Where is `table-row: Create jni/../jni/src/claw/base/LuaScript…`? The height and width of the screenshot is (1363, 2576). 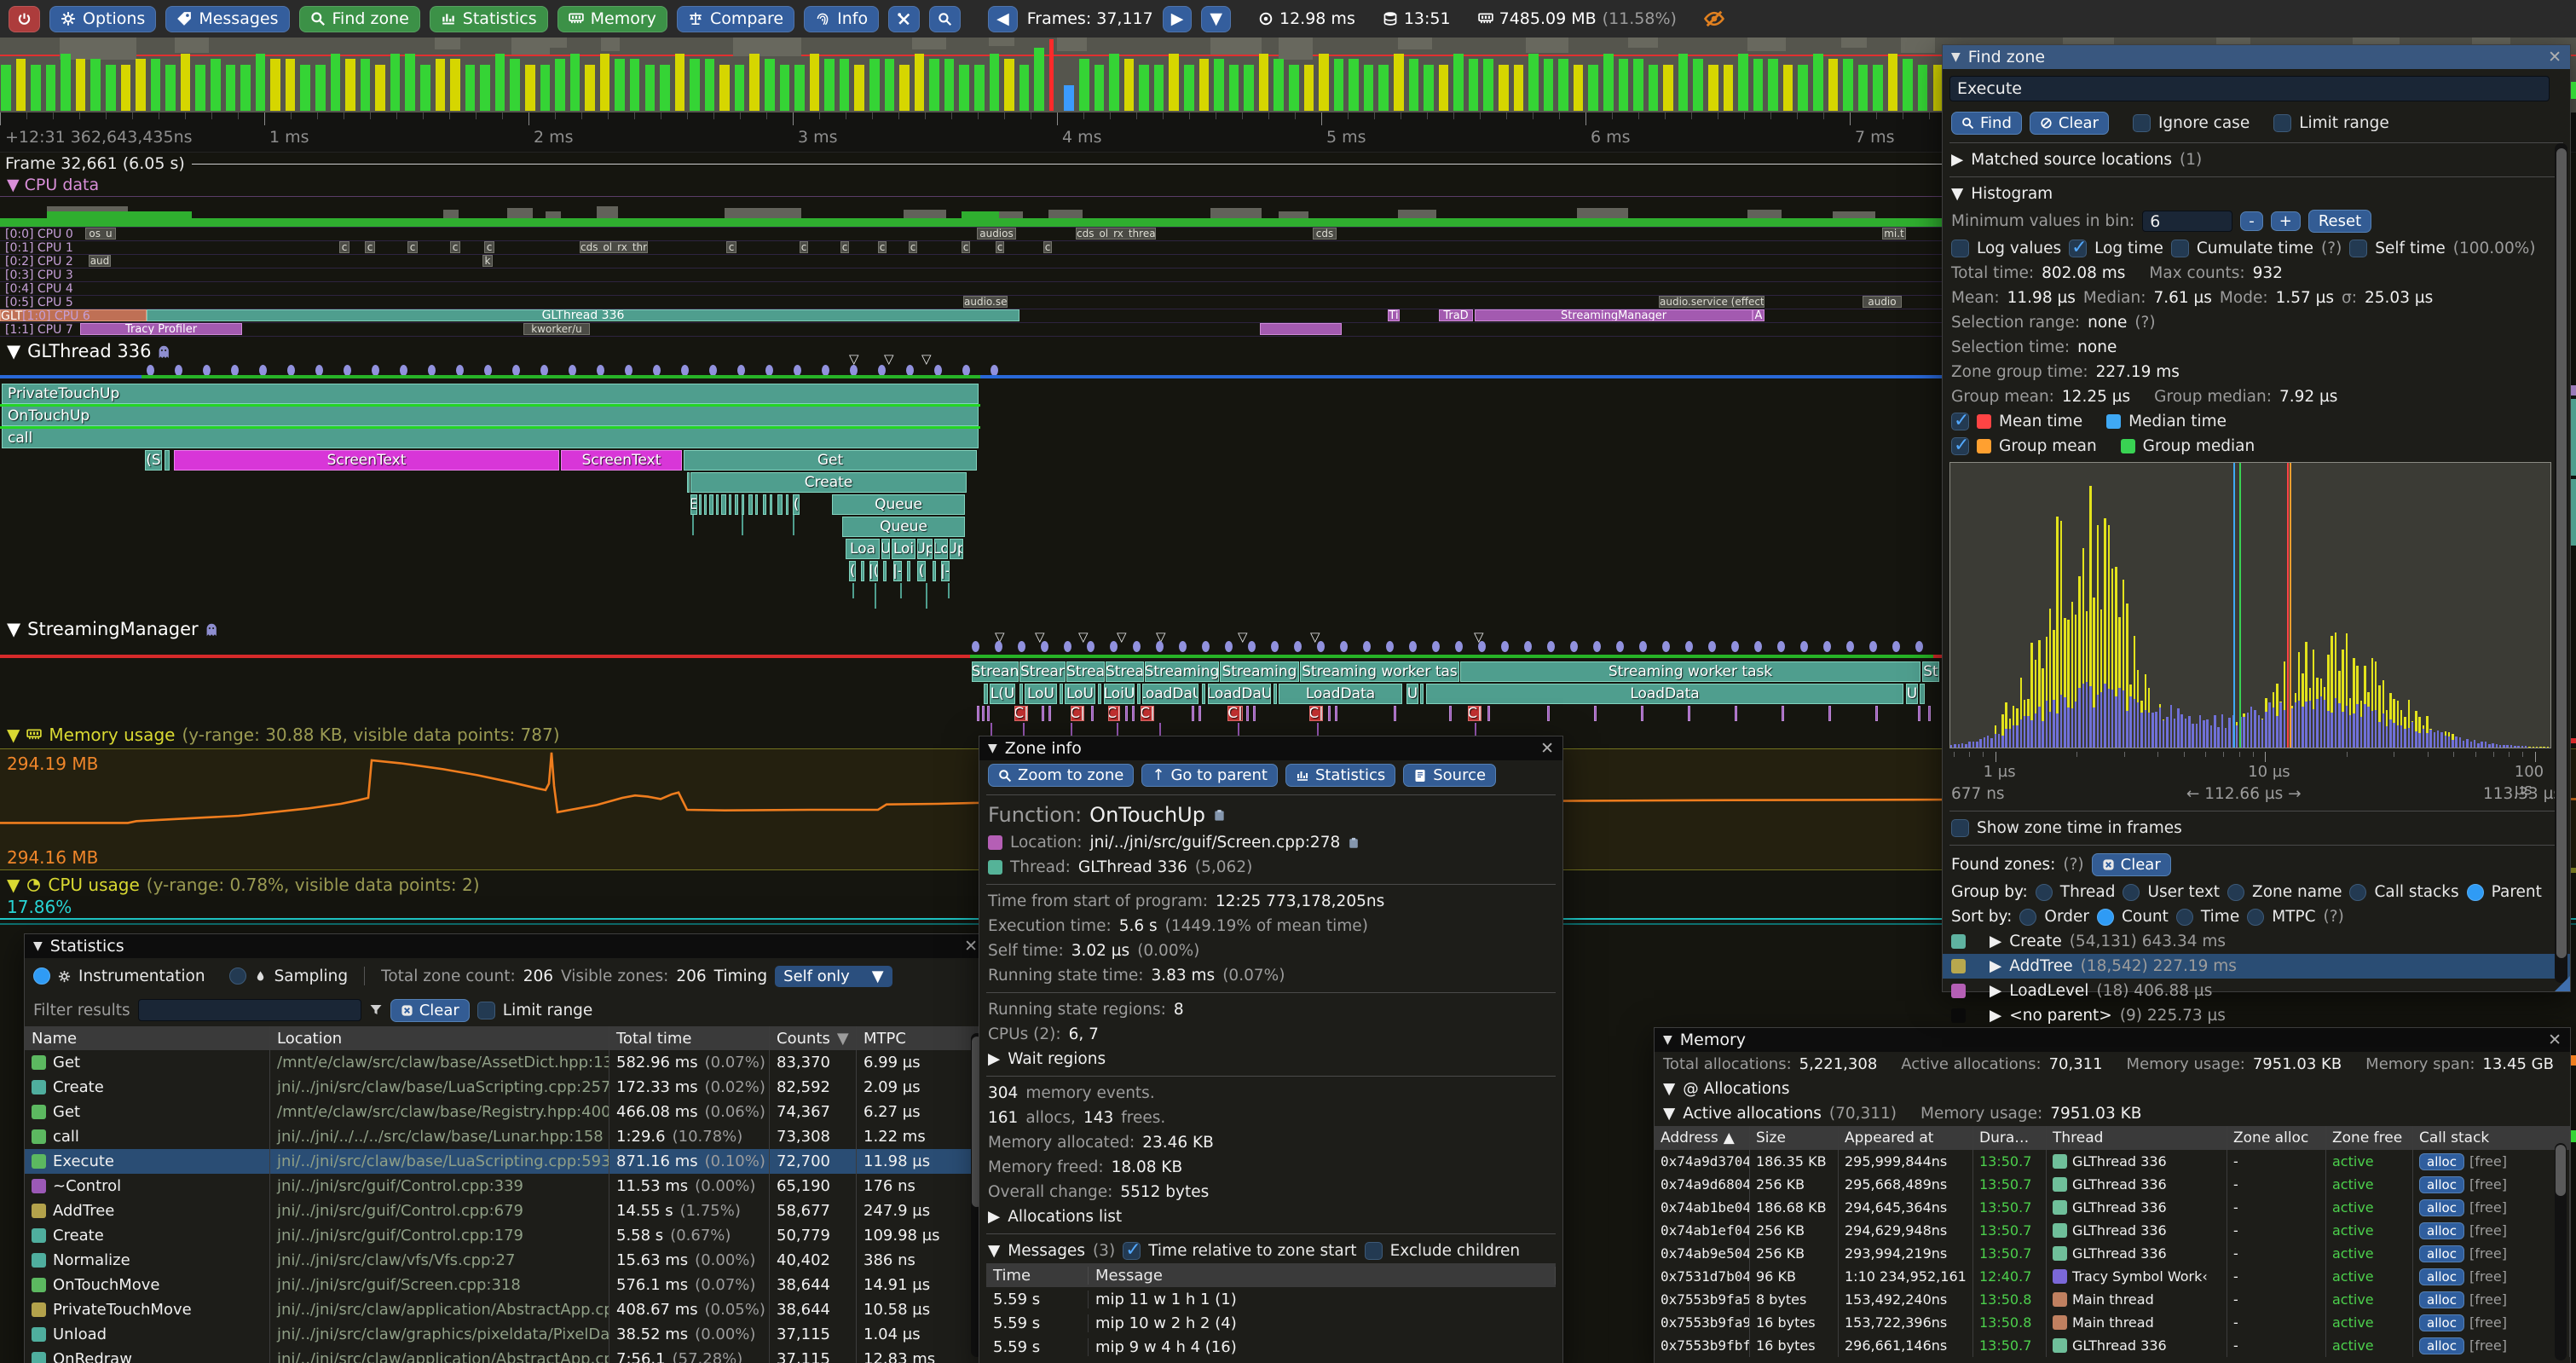 table-row: Create jni/../jni/src/claw/base/LuaScript… is located at coordinates (505, 1087).